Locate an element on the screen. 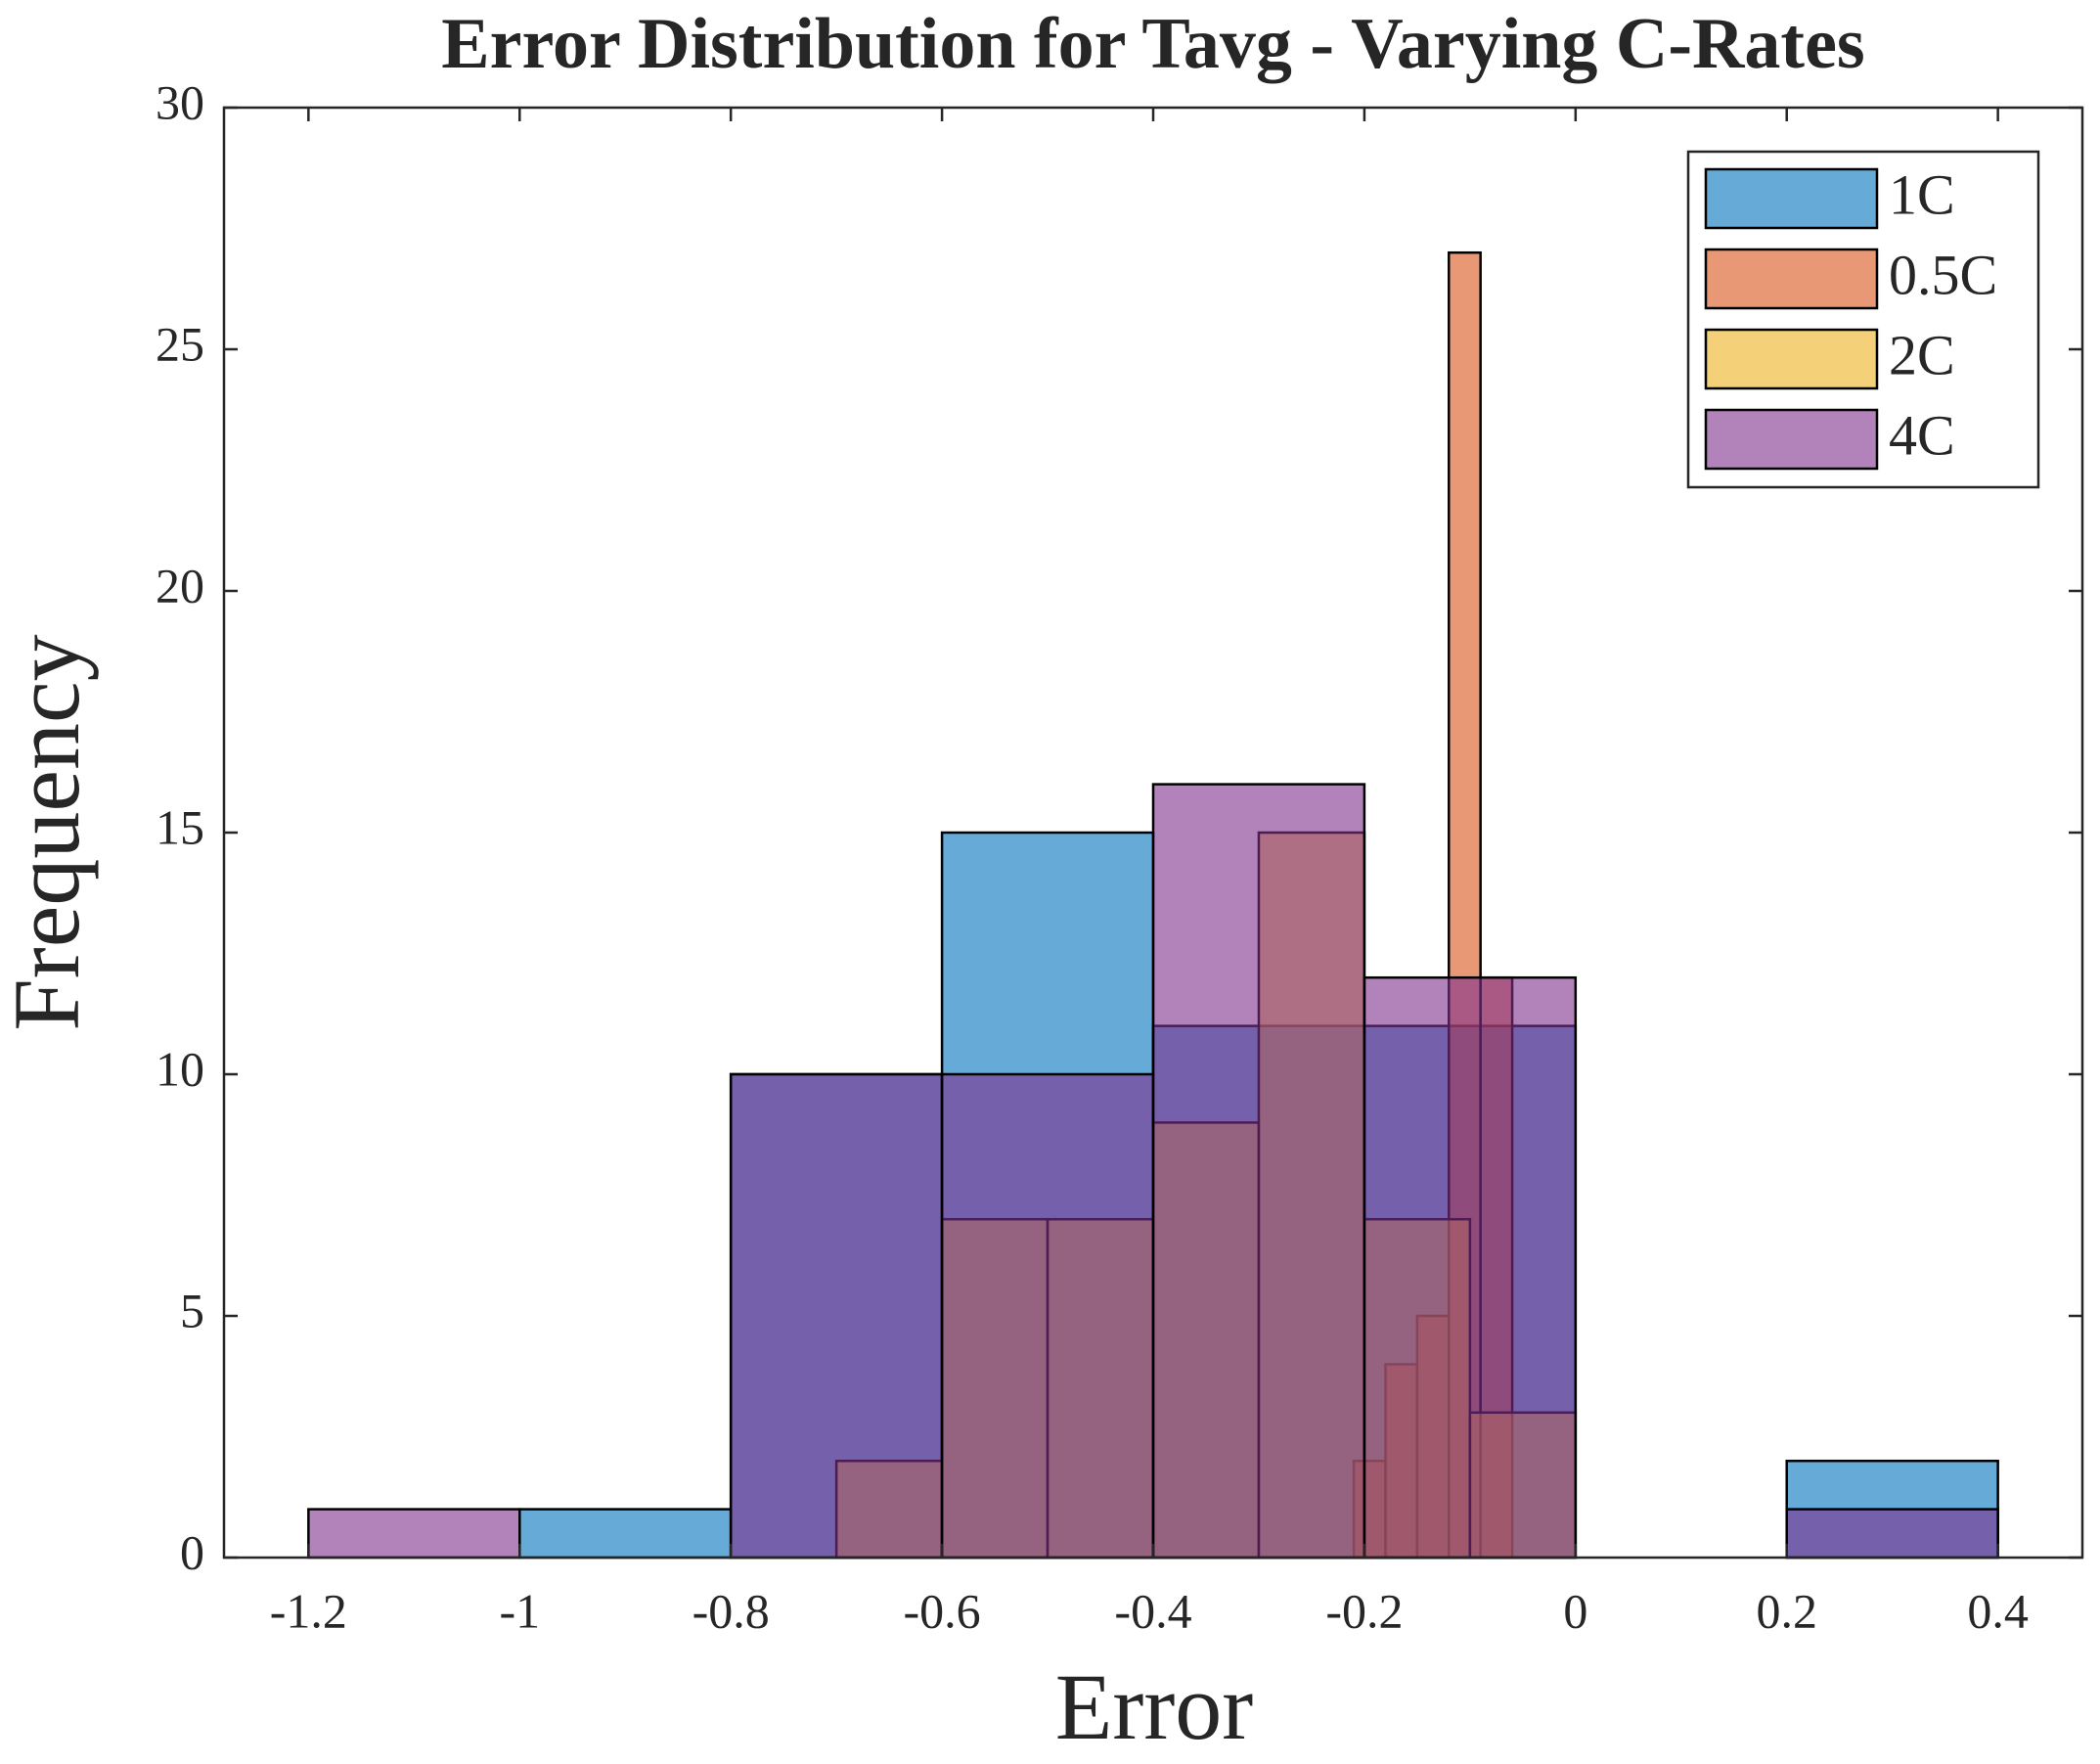 The image size is (2100, 1764). legend-label: 0.5C is located at coordinates (1943, 274).